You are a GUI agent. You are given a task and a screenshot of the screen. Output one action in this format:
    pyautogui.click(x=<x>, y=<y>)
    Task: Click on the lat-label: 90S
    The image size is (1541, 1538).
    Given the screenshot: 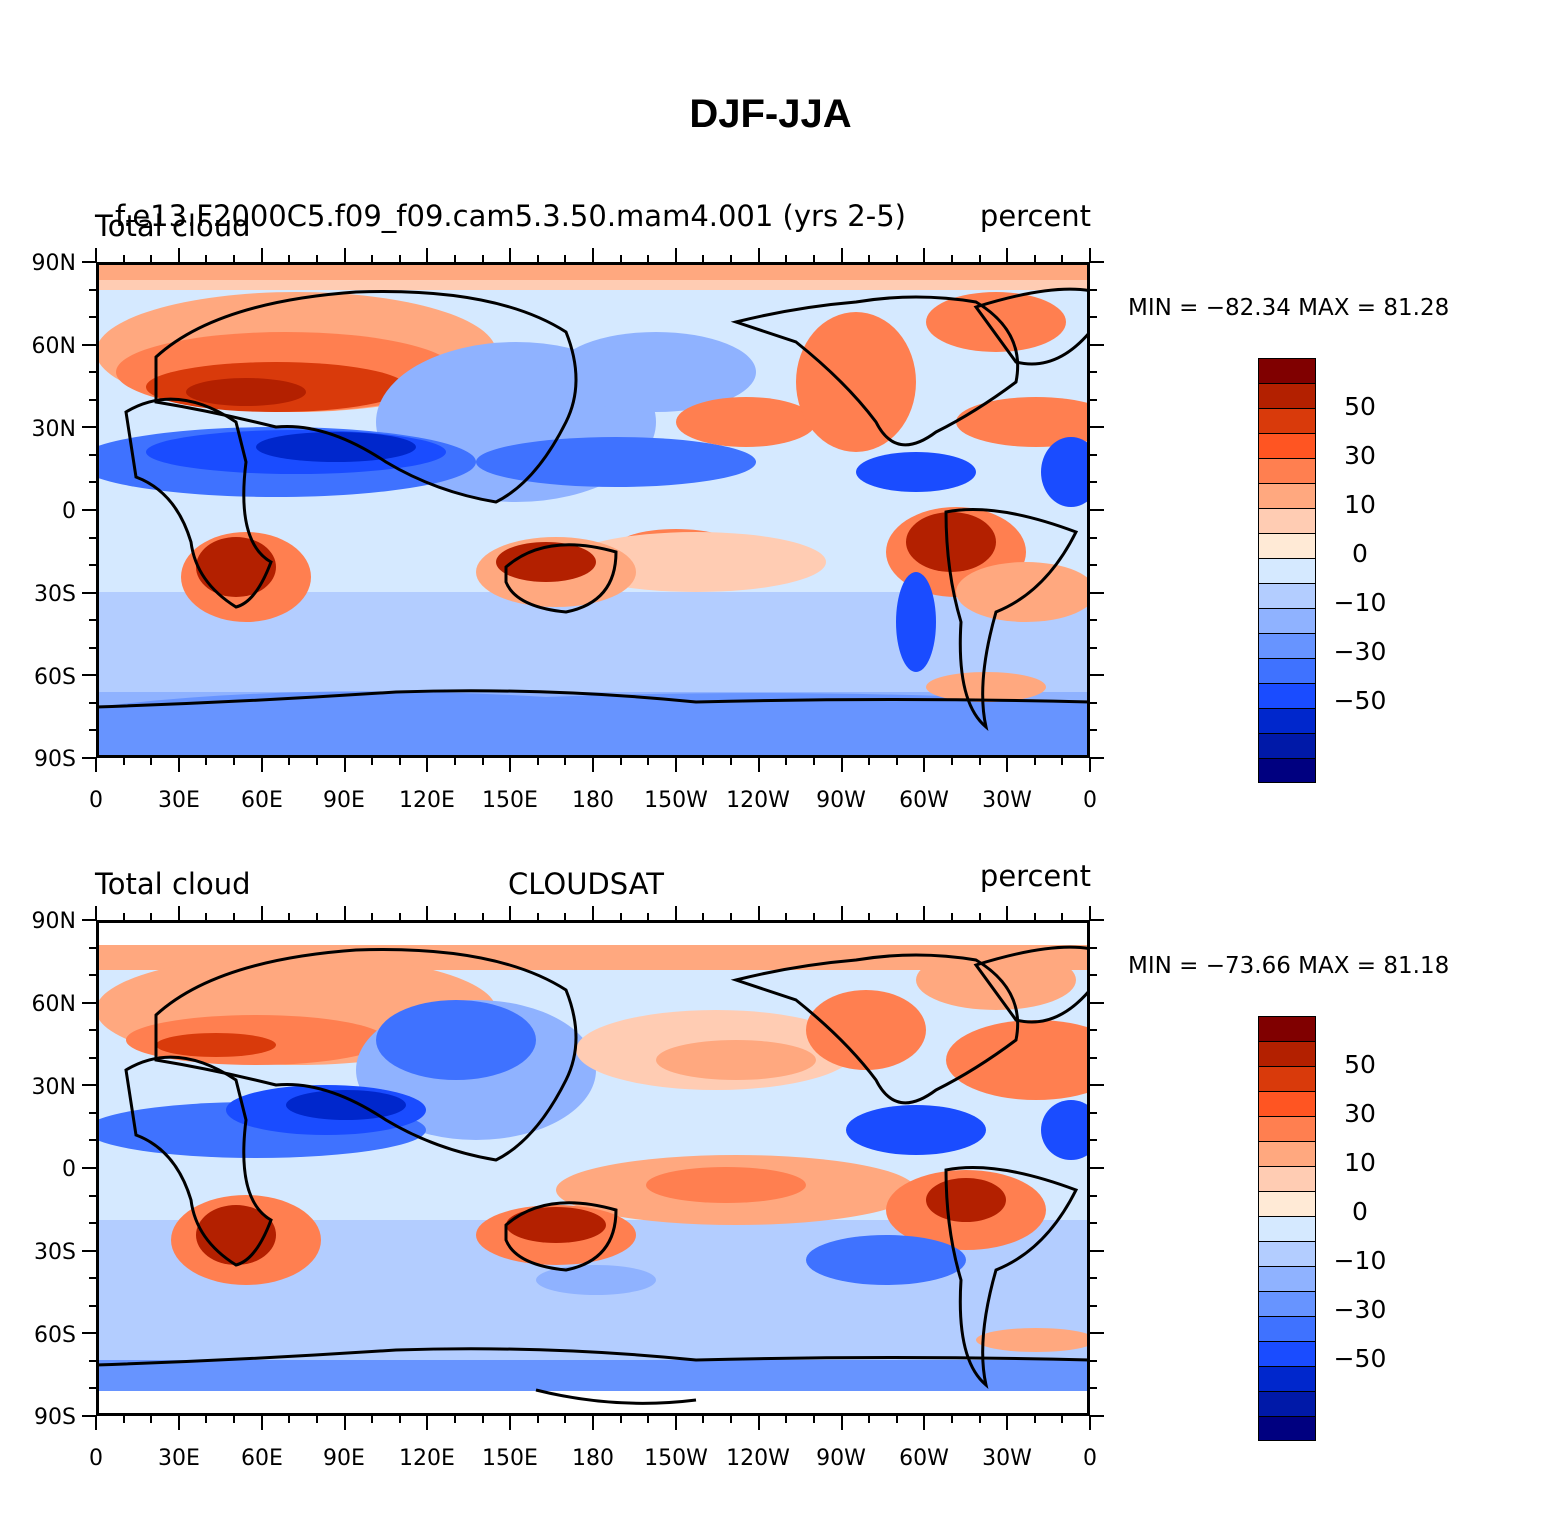 What is the action you would take?
    pyautogui.click(x=55, y=759)
    